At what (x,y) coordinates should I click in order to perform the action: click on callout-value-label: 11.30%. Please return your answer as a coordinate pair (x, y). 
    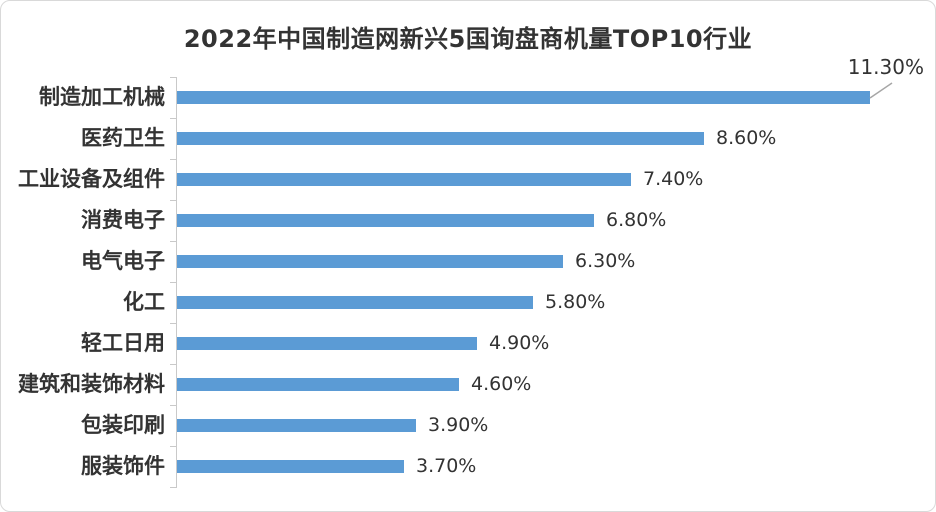
    Looking at the image, I should click on (885, 67).